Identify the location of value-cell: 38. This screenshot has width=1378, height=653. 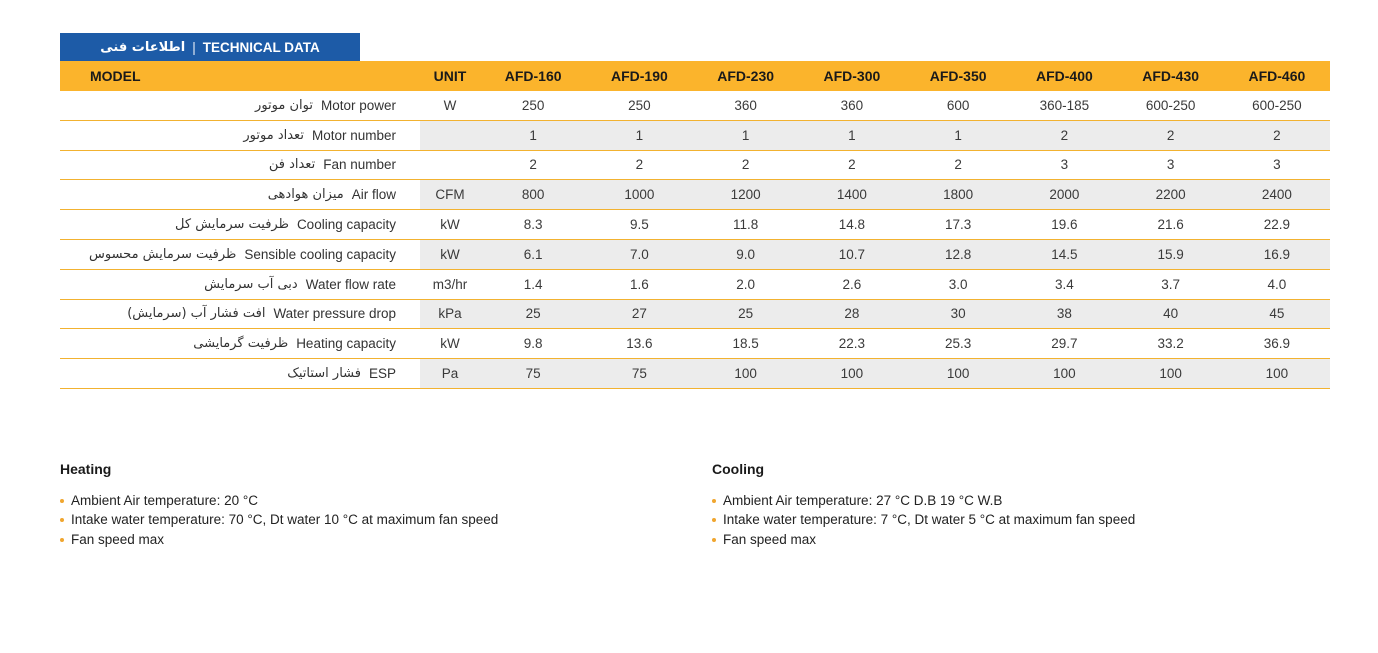
(1064, 314).